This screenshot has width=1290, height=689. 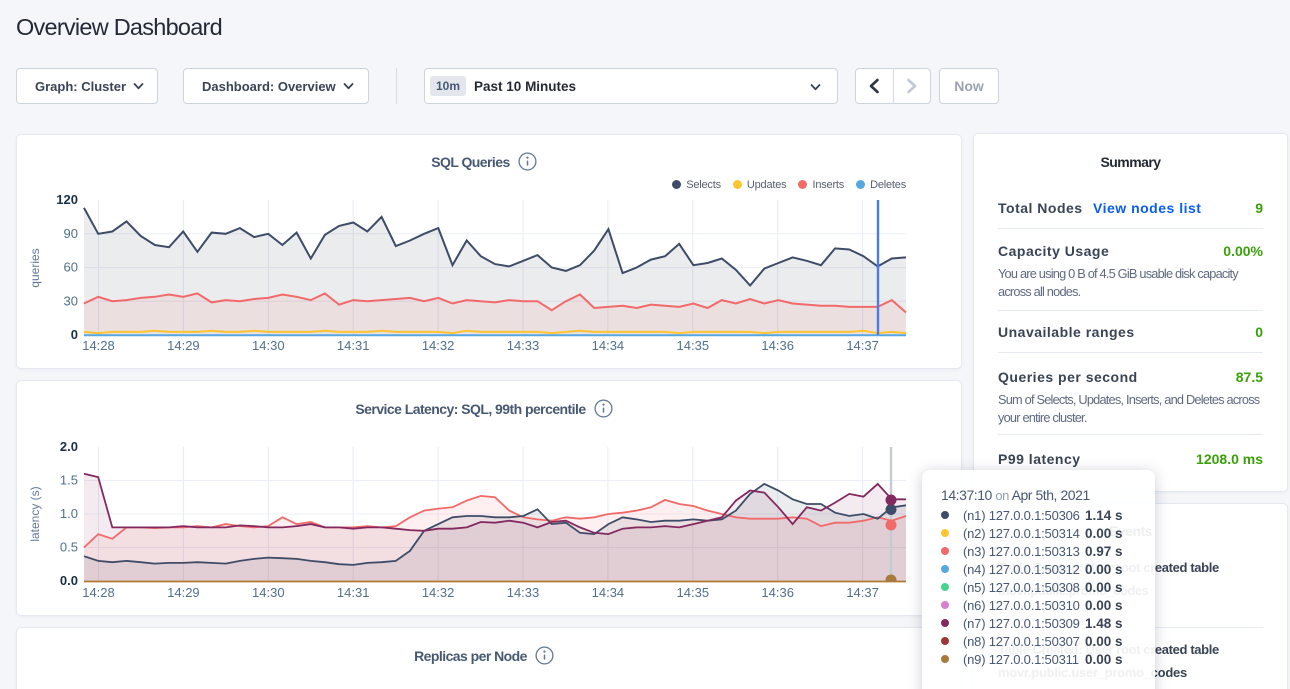 I want to click on svg-text: 30, so click(x=71, y=300).